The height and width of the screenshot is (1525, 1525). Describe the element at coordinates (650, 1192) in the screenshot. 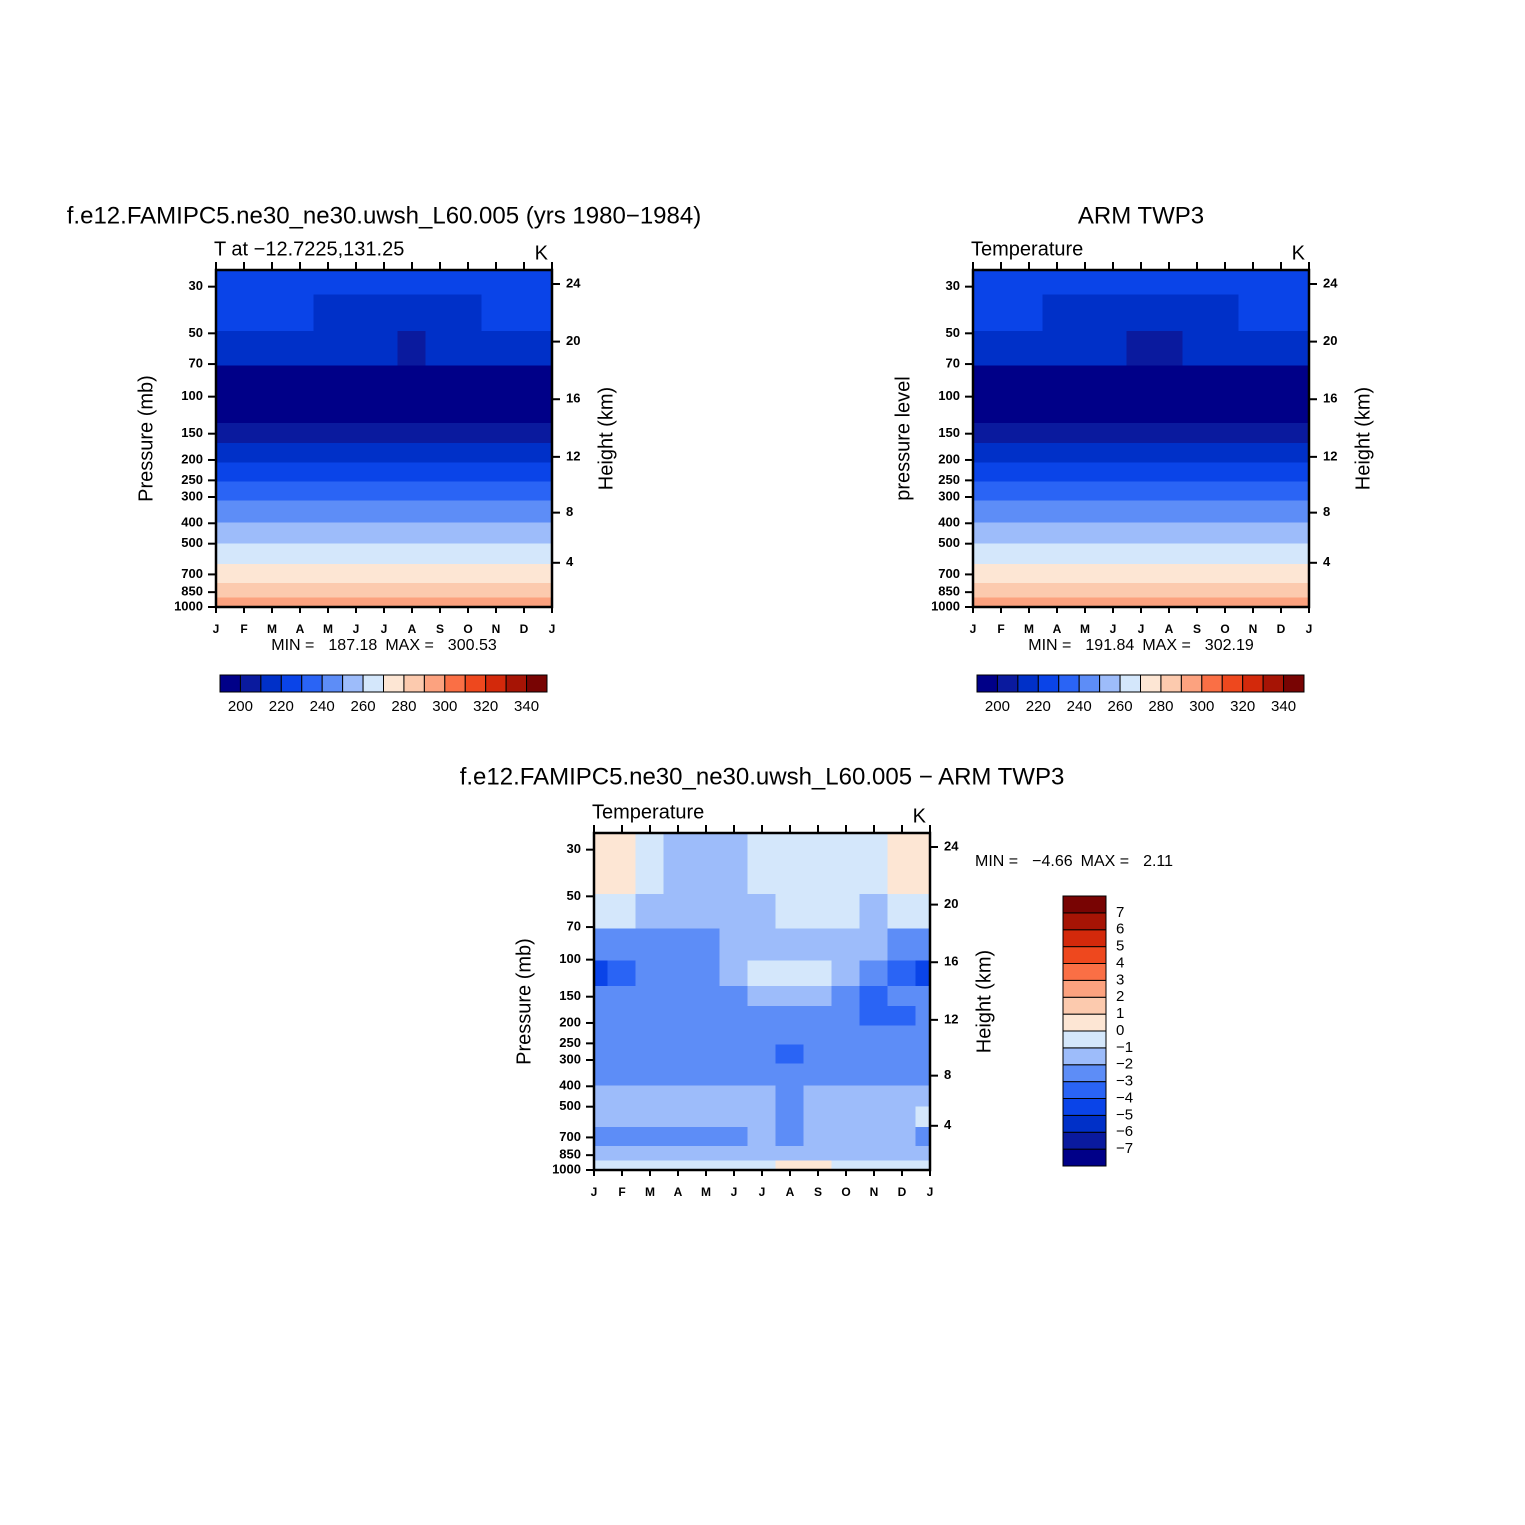

I see `x-tick-label: M` at that location.